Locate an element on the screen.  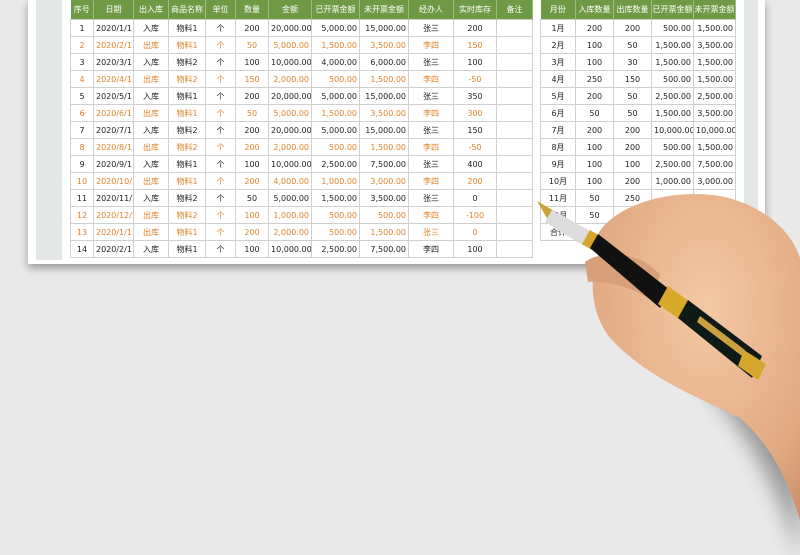
table-cell: 物料1 is located at coordinates (187, 249).